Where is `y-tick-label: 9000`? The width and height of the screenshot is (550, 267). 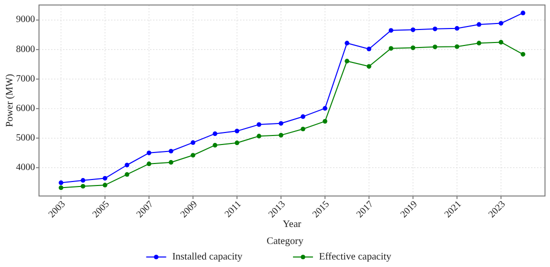 y-tick-label: 9000 is located at coordinates (26, 20).